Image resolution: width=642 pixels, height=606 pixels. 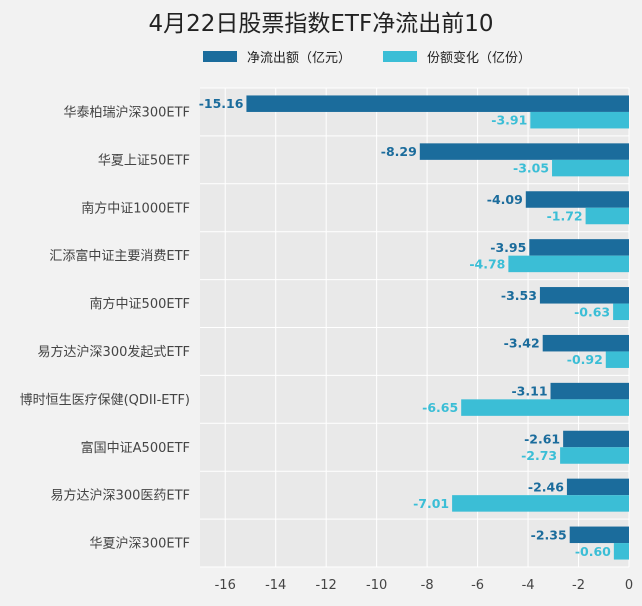 I want to click on value-label-share-change: -0.92, so click(x=585, y=359).